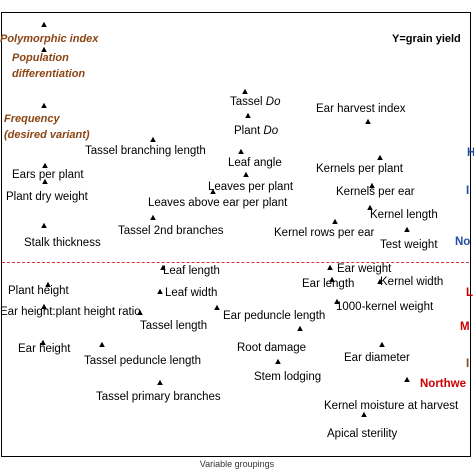 This screenshot has height=474, width=474. Describe the element at coordinates (145, 151) in the screenshot. I see `point-label: Tassel branching length` at that location.